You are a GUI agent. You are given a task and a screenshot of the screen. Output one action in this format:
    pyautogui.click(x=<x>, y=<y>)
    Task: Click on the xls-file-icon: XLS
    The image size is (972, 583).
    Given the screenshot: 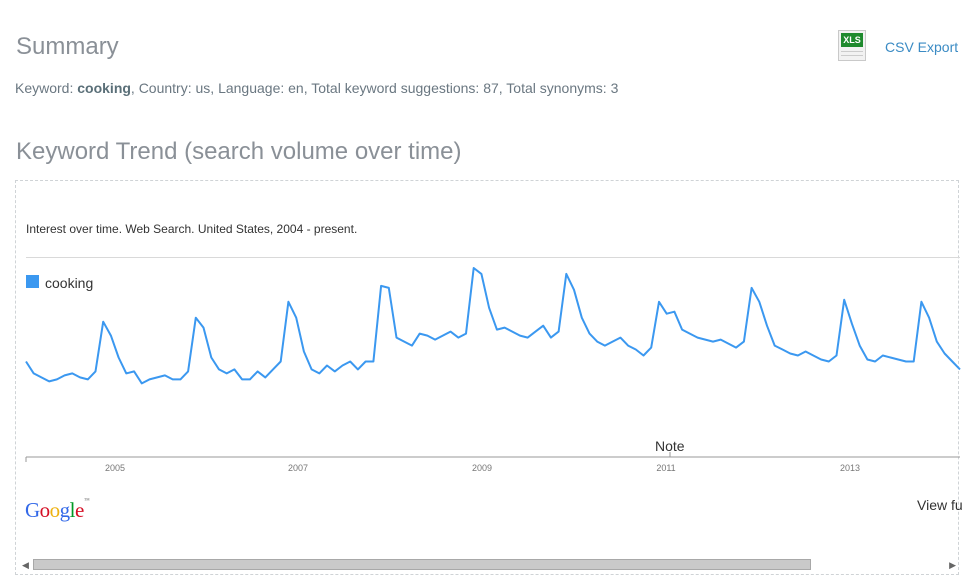 What is the action you would take?
    pyautogui.click(x=852, y=45)
    